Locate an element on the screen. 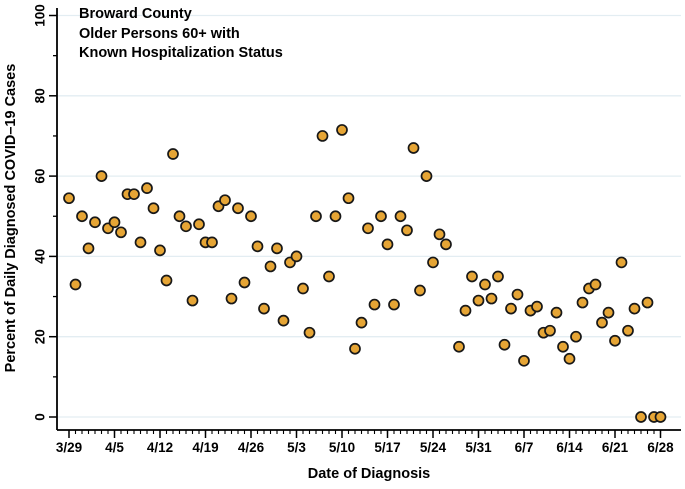 The width and height of the screenshot is (685, 489). x-tick-label: 4/19 is located at coordinates (205, 447).